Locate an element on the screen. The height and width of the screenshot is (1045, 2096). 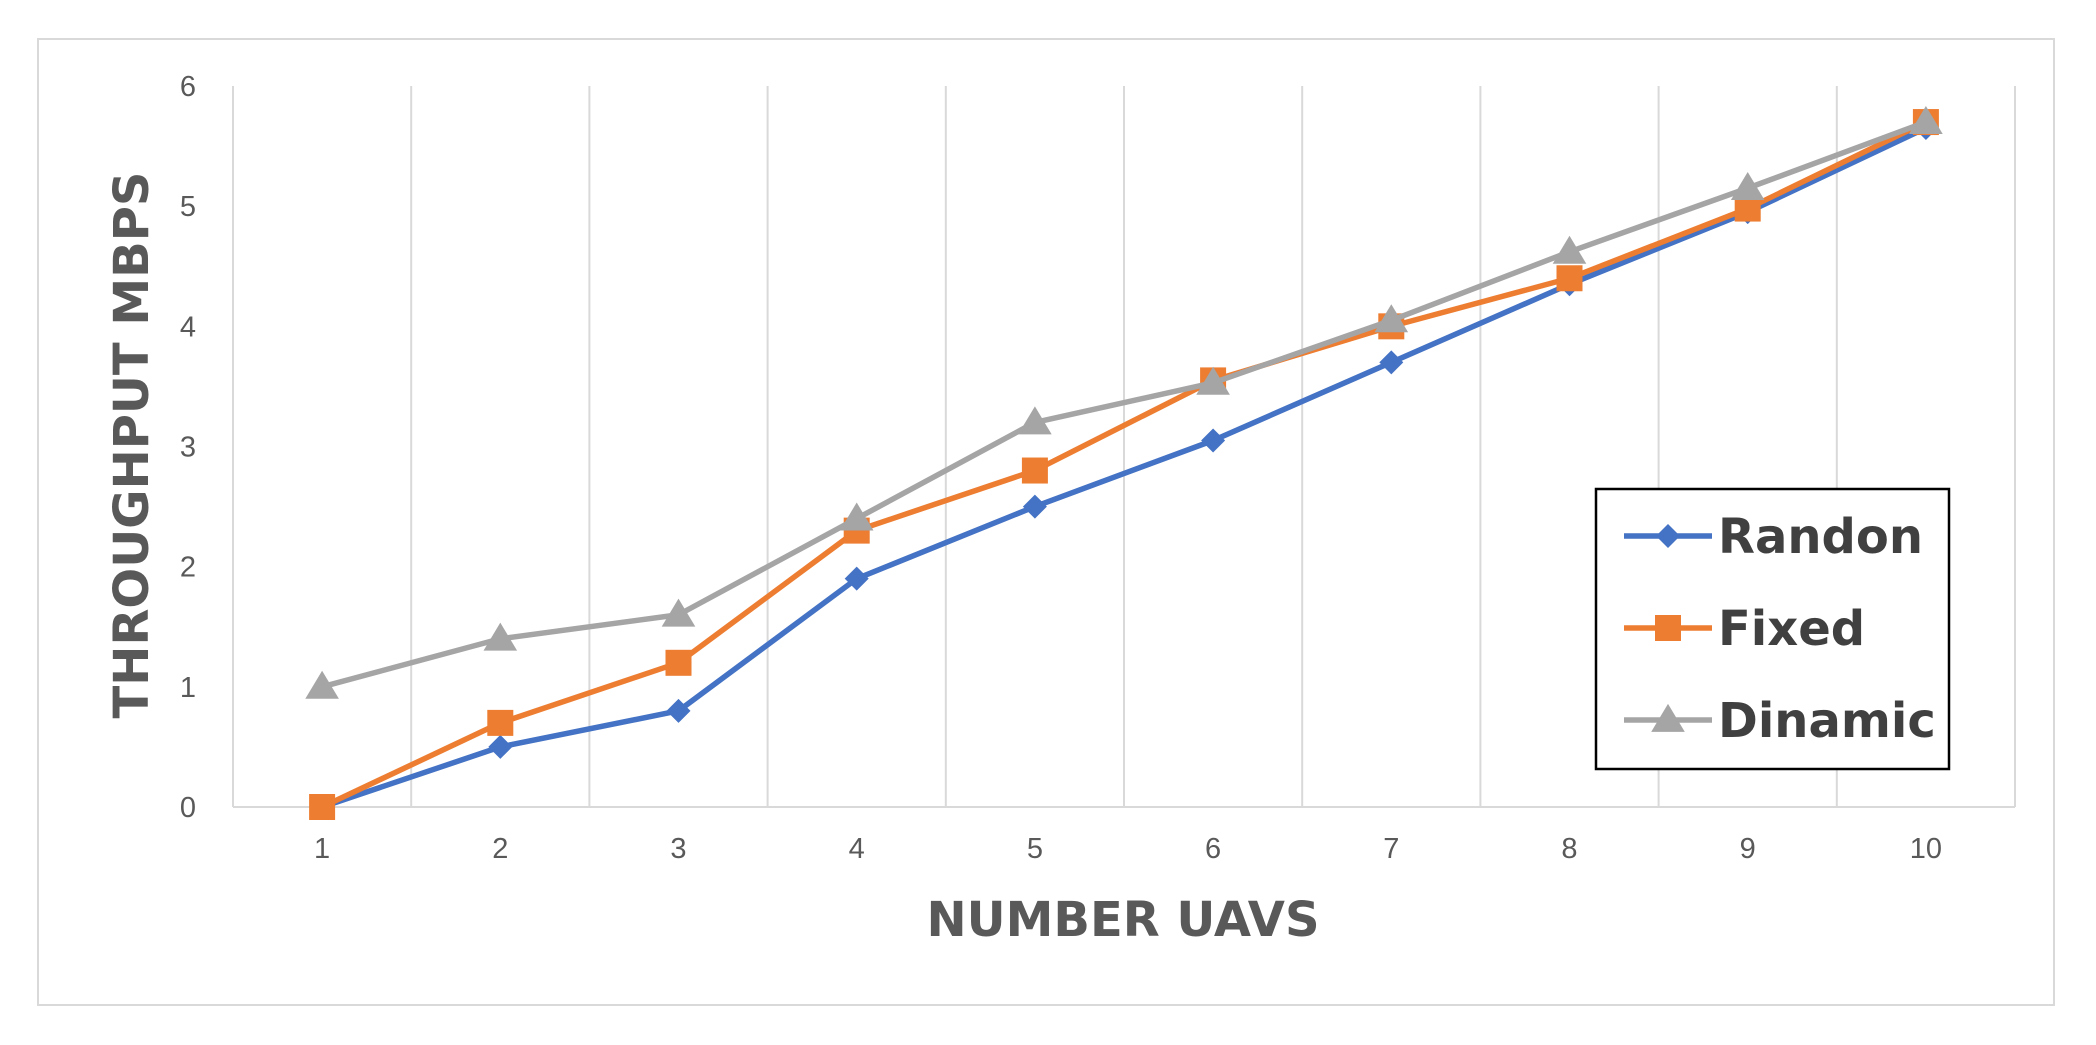
legend-item-dinamic: Dinamic is located at coordinates (1780, 721).